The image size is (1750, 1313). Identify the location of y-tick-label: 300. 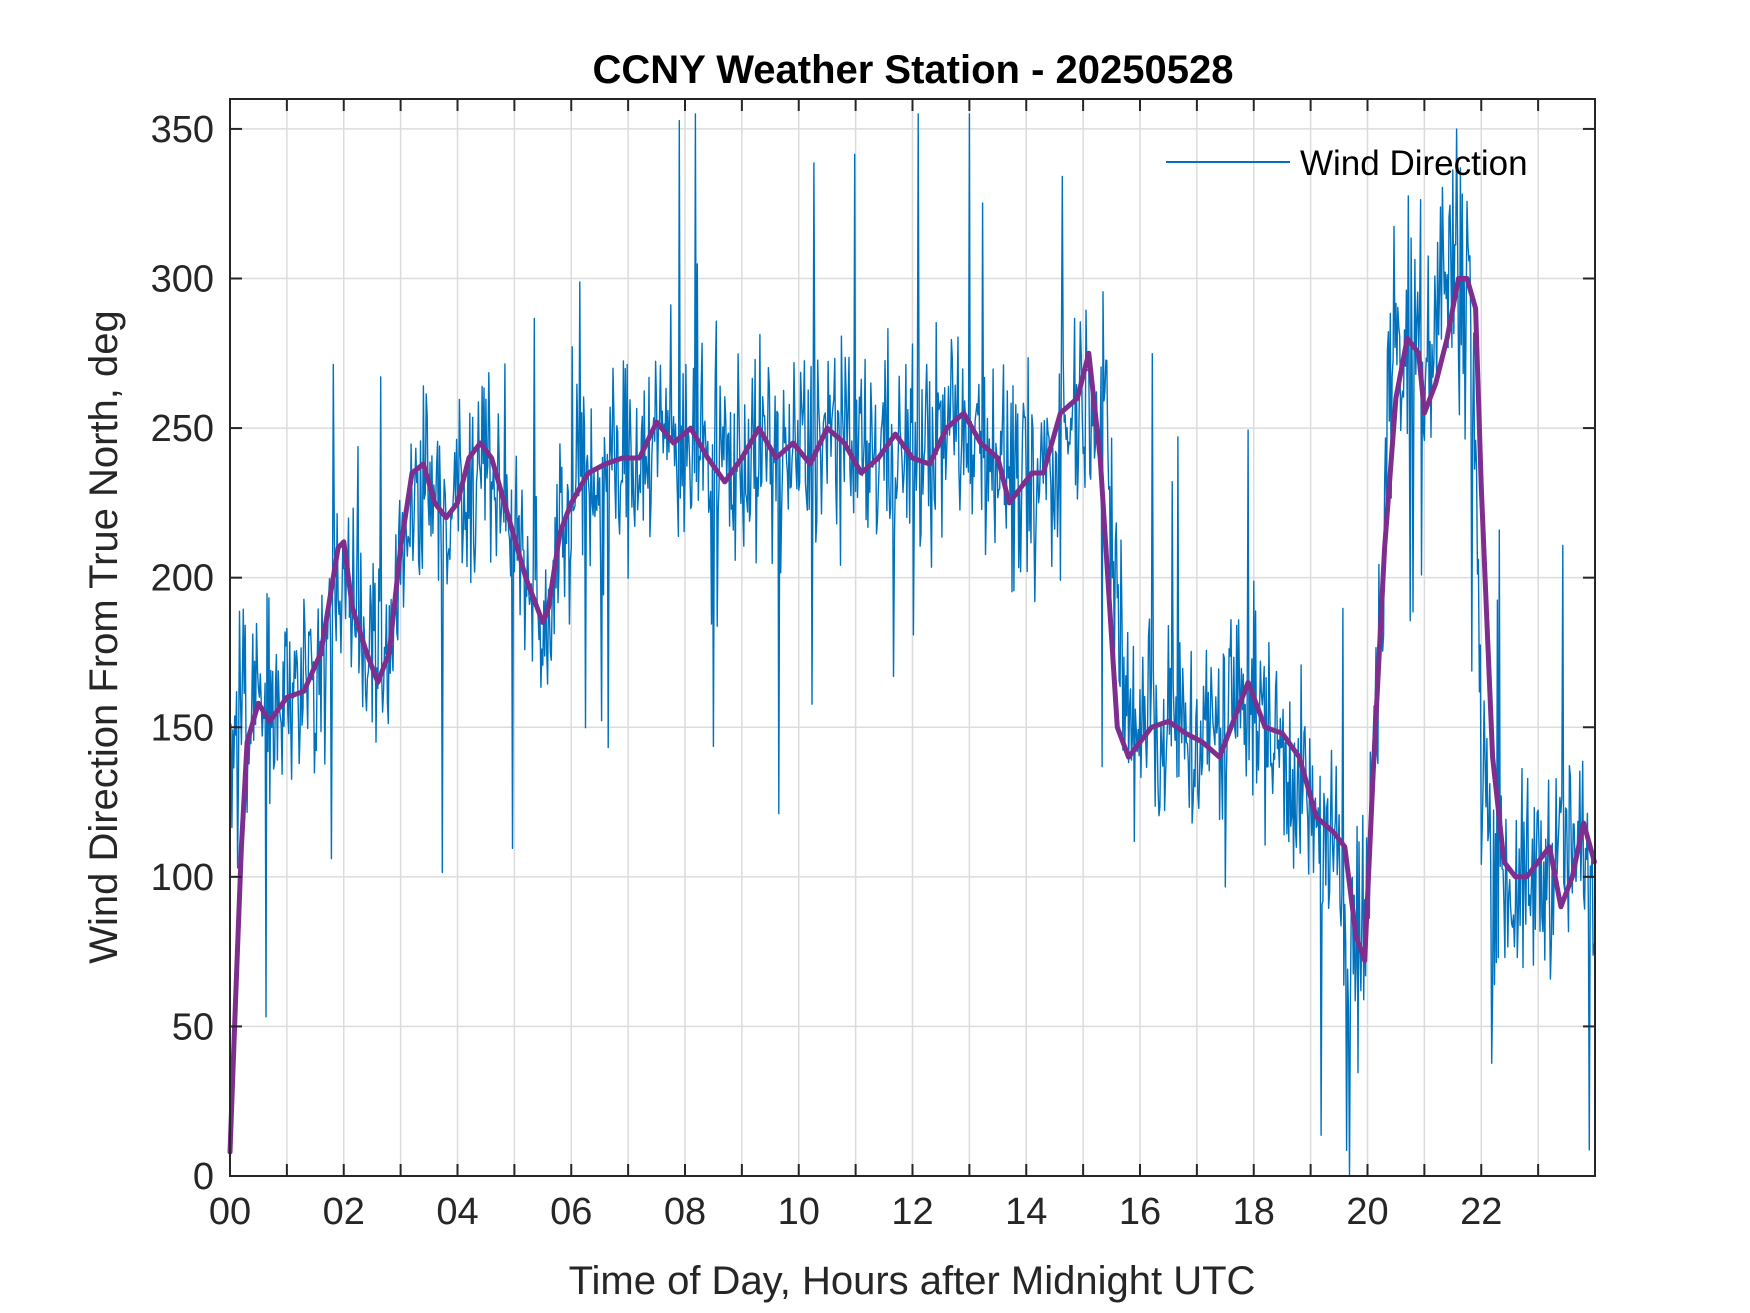
(182, 280).